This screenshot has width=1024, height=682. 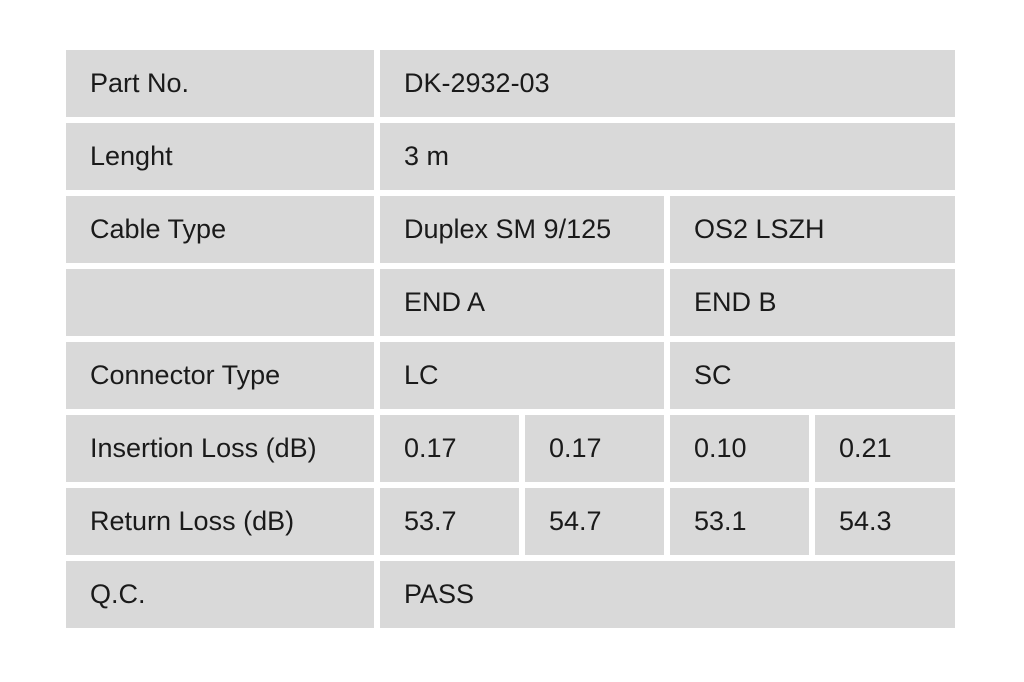 I want to click on return-loss-a2: 54.7, so click(x=594, y=521).